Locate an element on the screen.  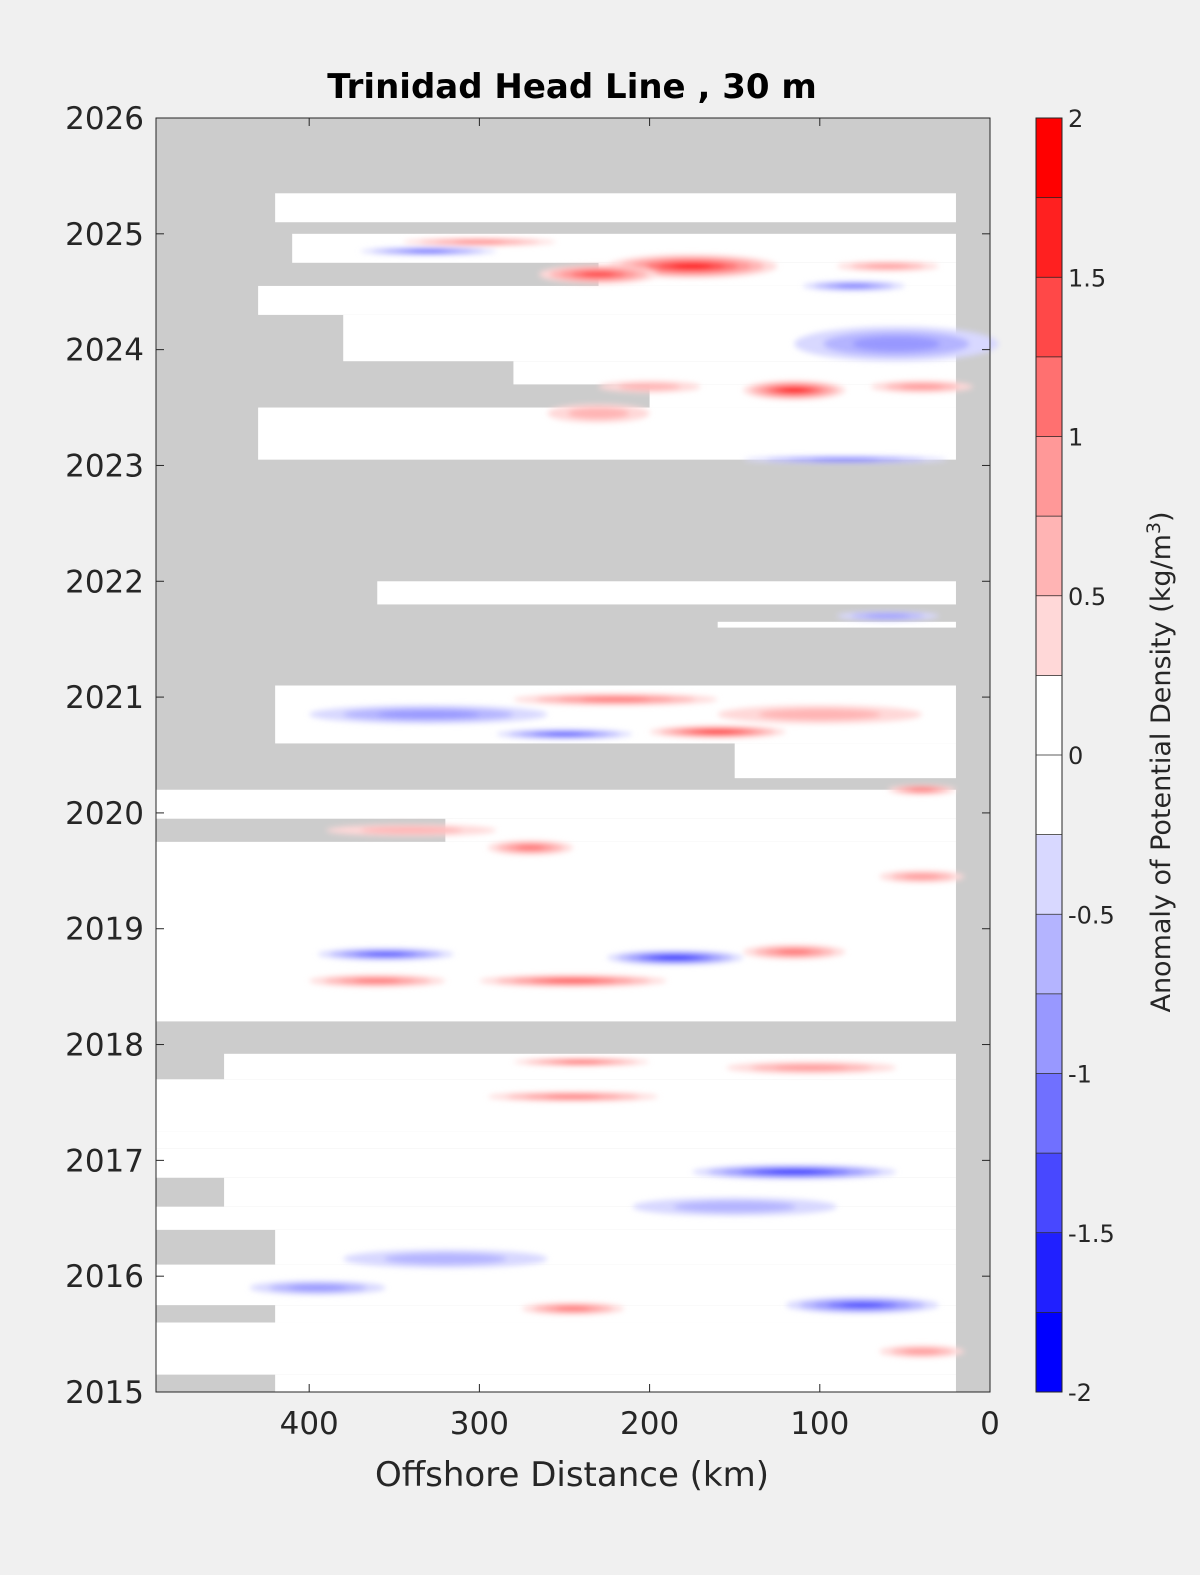
x-tick-label: 200 is located at coordinates (649, 1424).